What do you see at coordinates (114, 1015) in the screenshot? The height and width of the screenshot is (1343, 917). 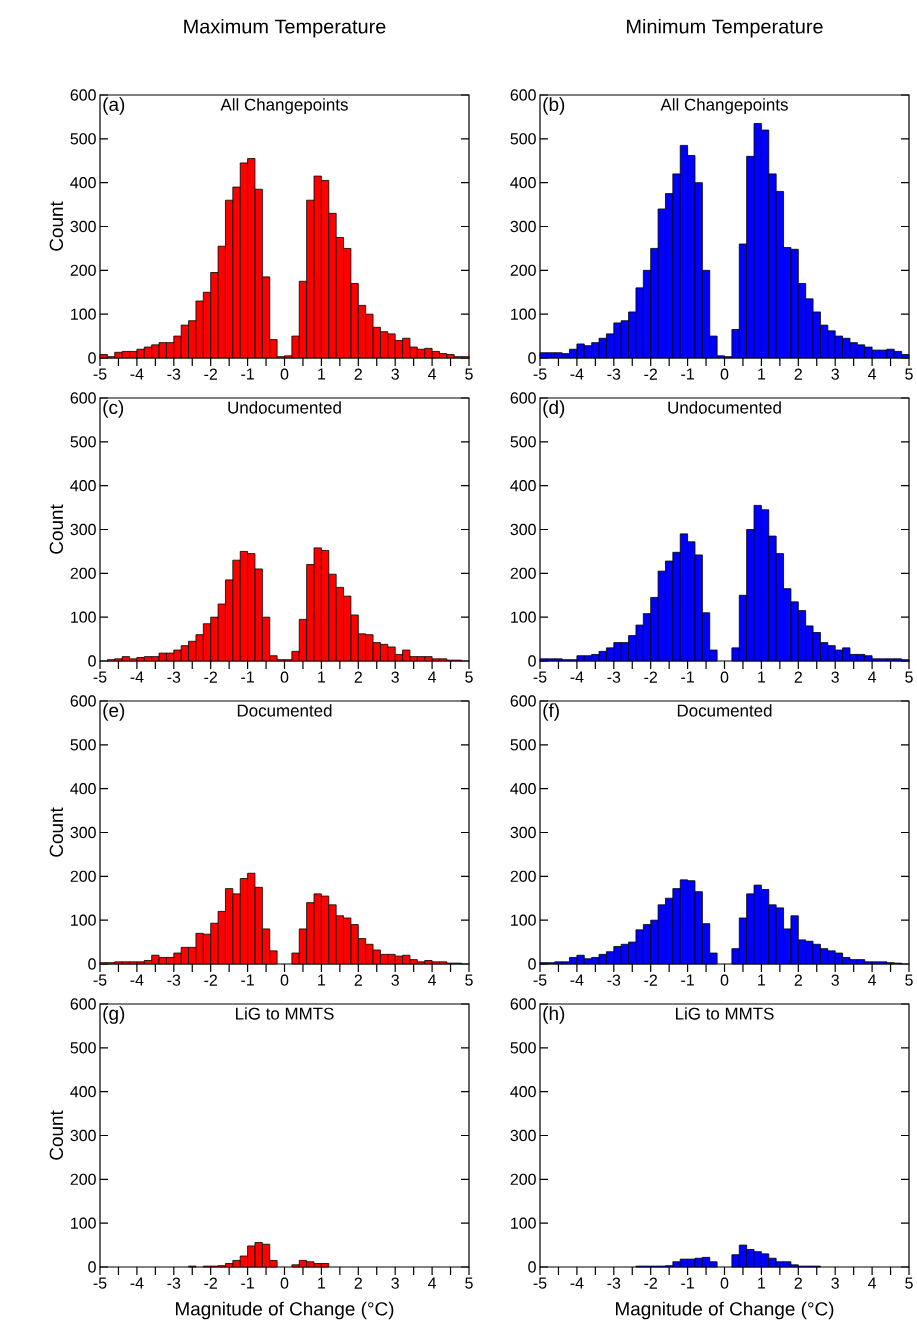 I see `annotation: (g)` at bounding box center [114, 1015].